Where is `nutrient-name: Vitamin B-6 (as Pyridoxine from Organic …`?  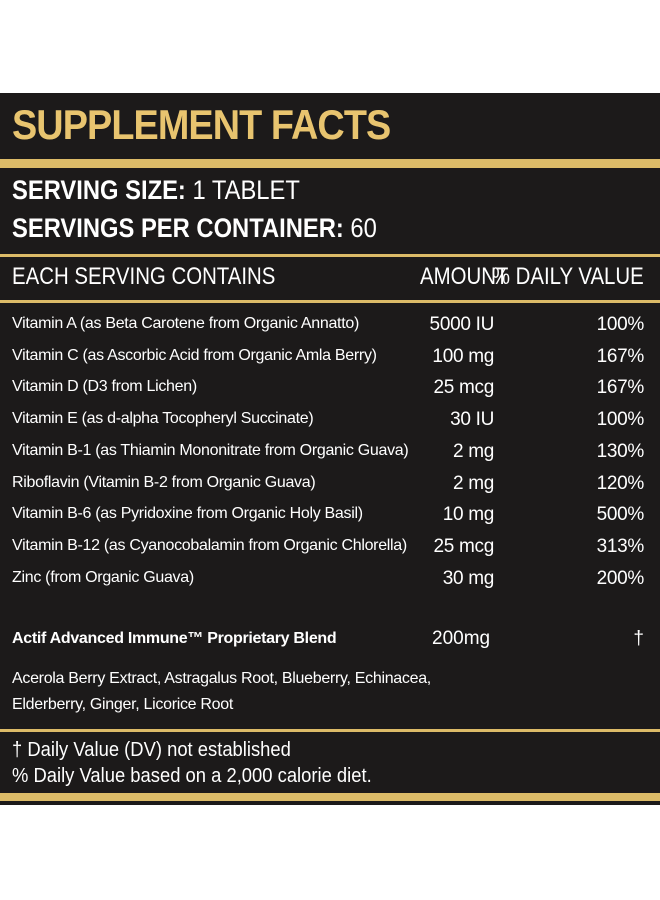
nutrient-name: Vitamin B-6 (as Pyridoxine from Organic … is located at coordinates (187, 514).